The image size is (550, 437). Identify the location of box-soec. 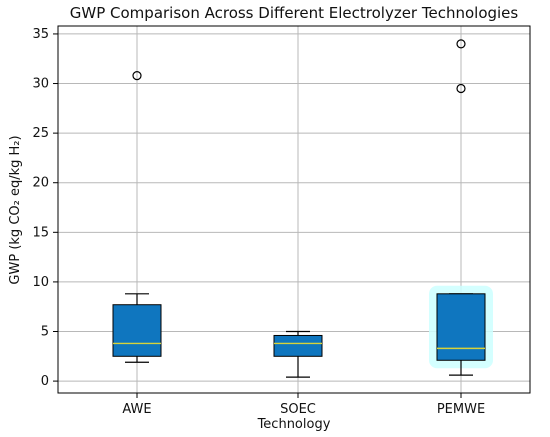
(298, 345).